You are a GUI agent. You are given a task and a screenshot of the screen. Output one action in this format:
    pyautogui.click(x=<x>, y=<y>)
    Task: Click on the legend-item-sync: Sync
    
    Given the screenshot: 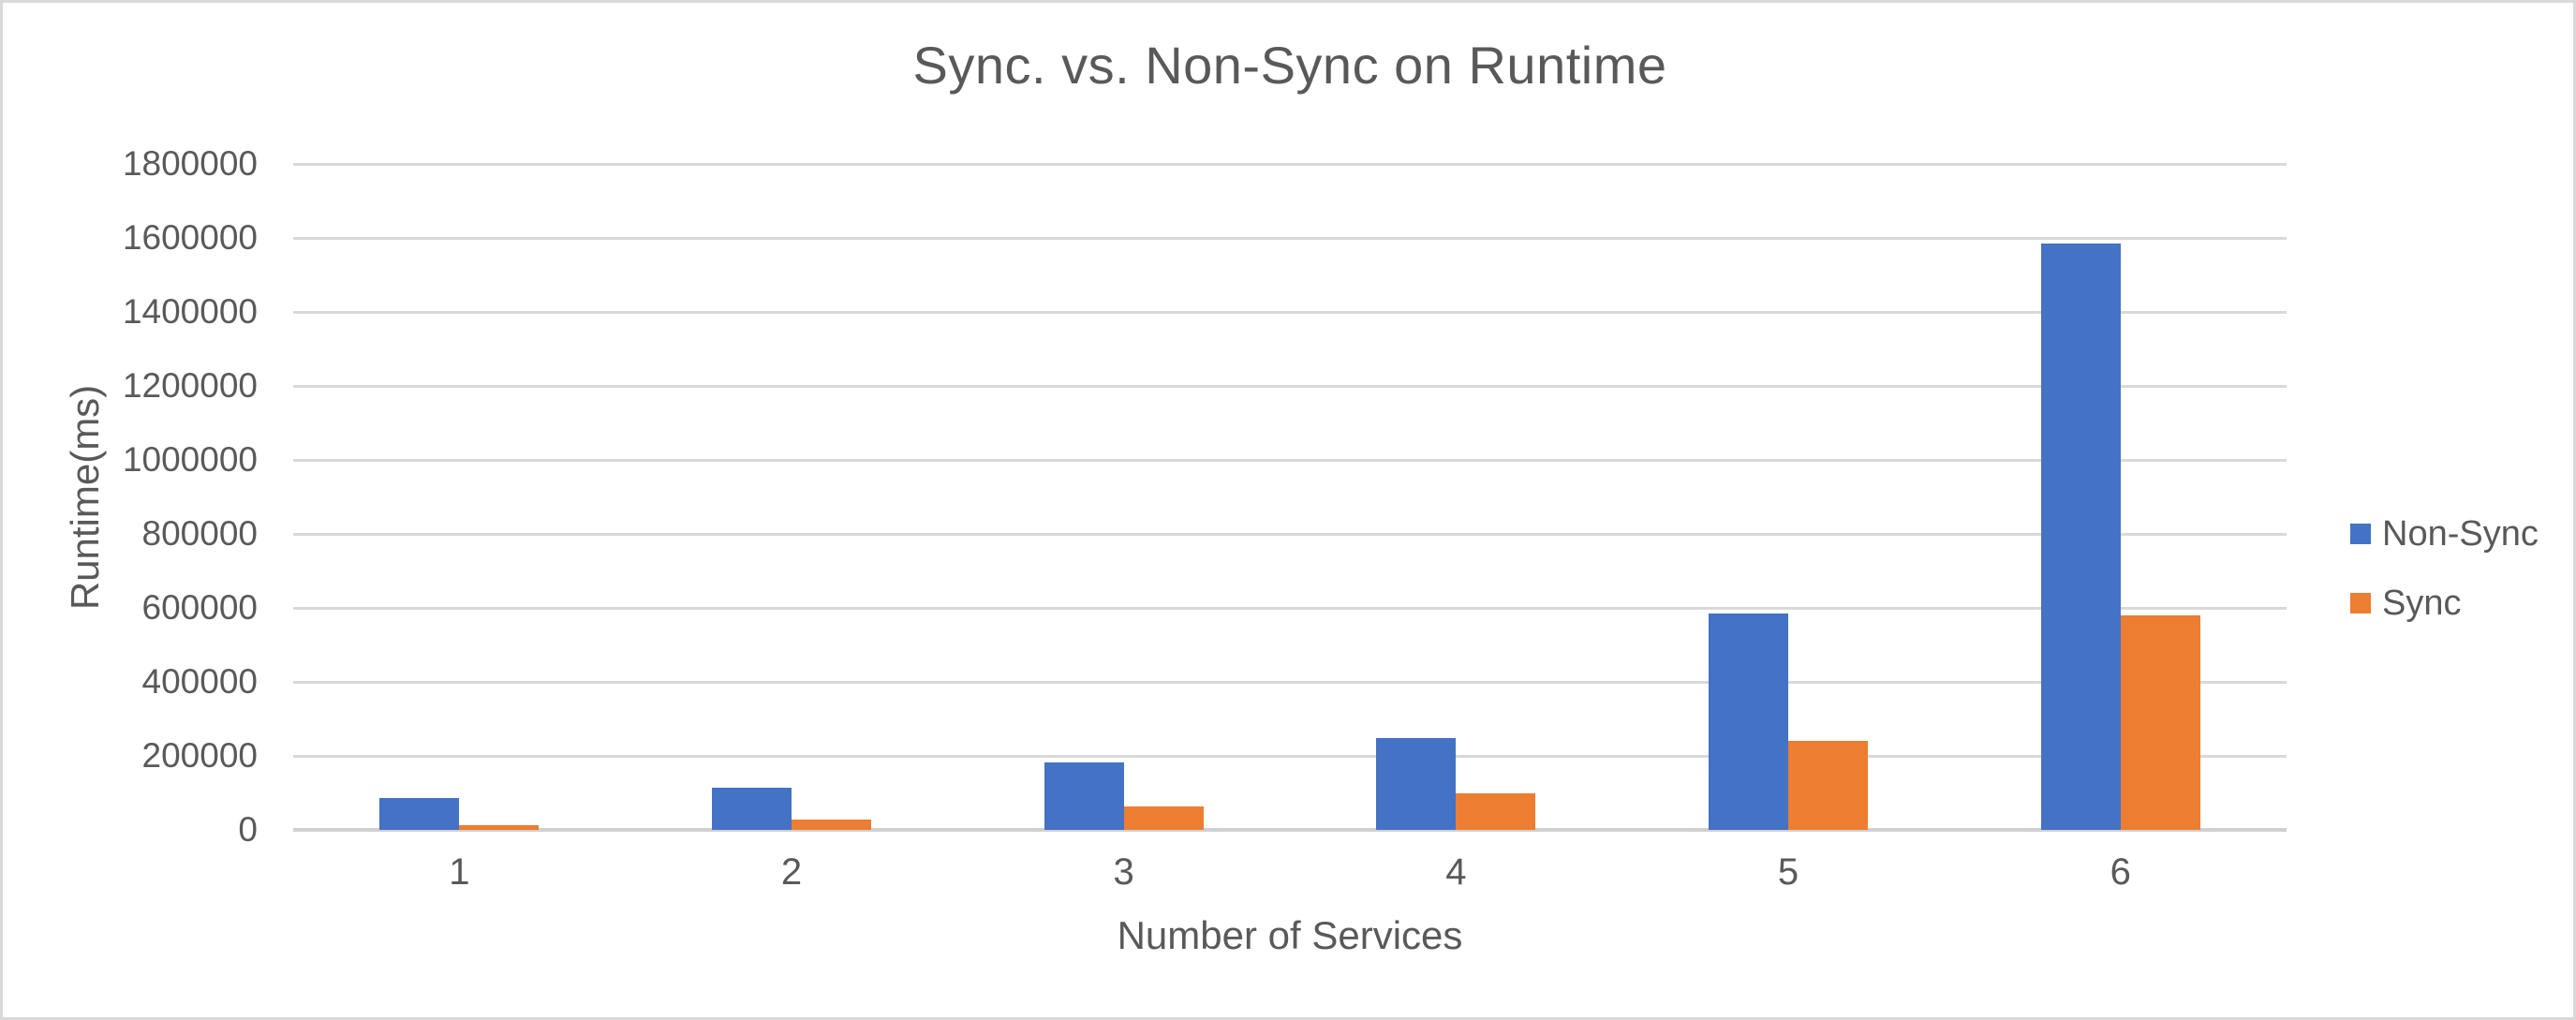 What is the action you would take?
    pyautogui.click(x=2444, y=604)
    